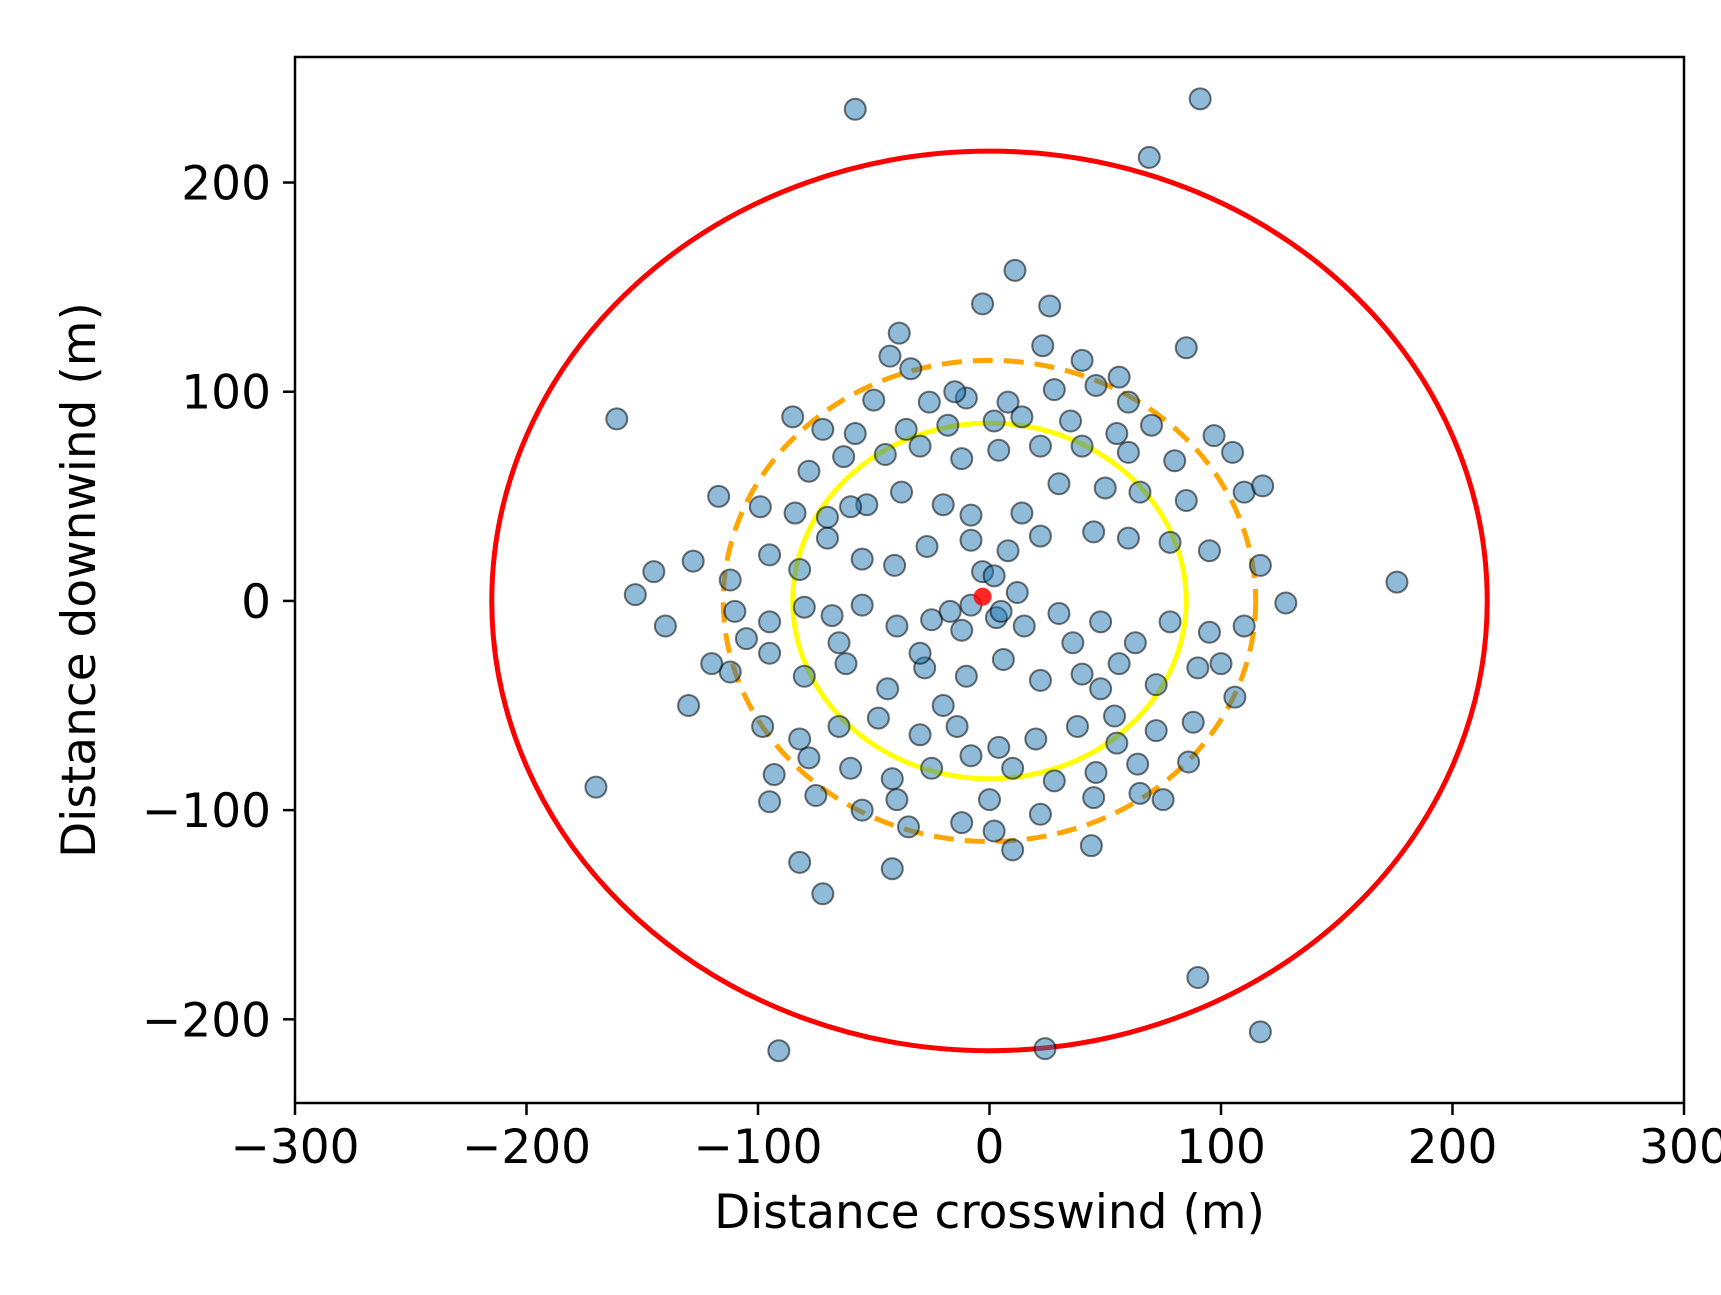 This screenshot has height=1295, width=1721. I want to click on y-tick-label: −100, so click(206, 811).